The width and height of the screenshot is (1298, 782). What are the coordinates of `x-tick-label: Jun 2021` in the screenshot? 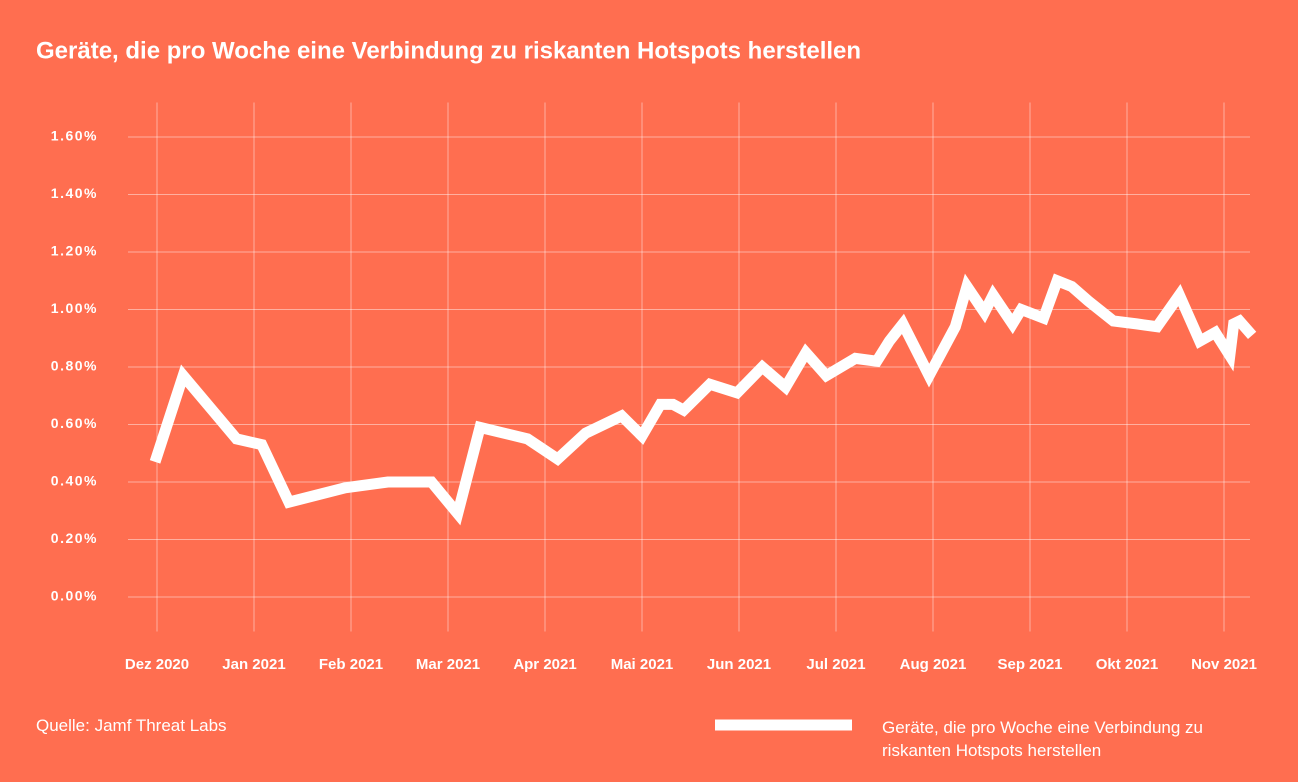 It's located at (739, 664).